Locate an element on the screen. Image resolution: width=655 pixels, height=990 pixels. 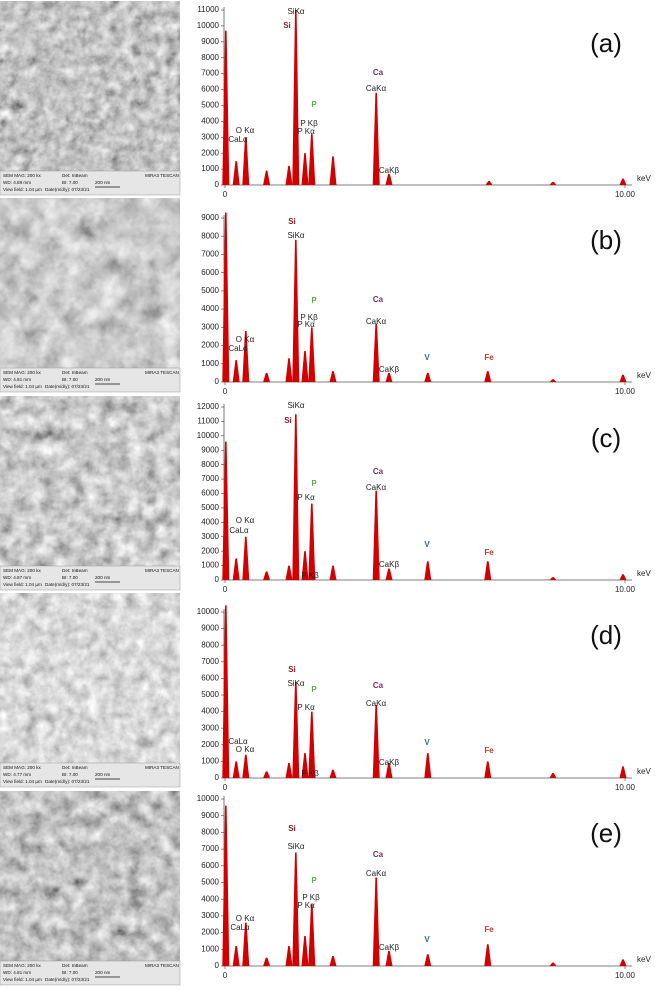
y-tick-label: 8000 is located at coordinates (210, 57).